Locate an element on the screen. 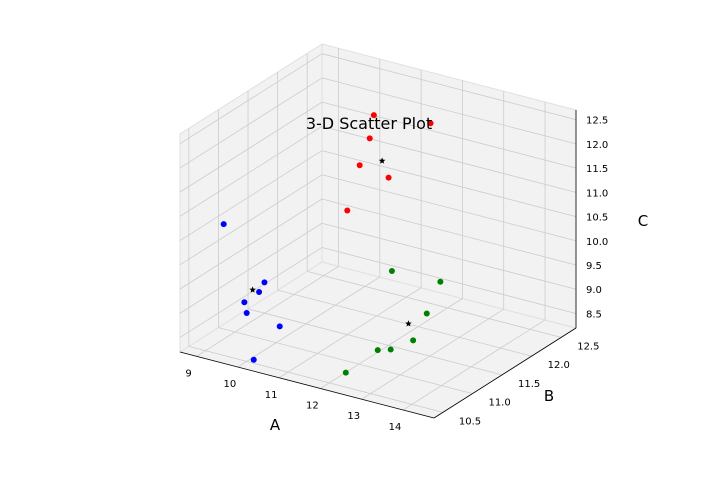 Image resolution: width=720 pixels, height=504 pixels. y-axis-line is located at coordinates (505, 373).